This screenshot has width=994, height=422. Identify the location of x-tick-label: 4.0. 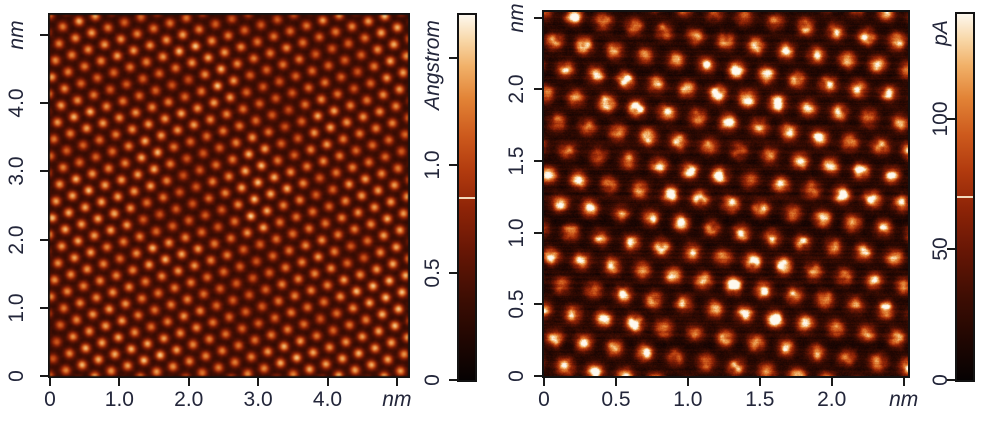
(327, 399).